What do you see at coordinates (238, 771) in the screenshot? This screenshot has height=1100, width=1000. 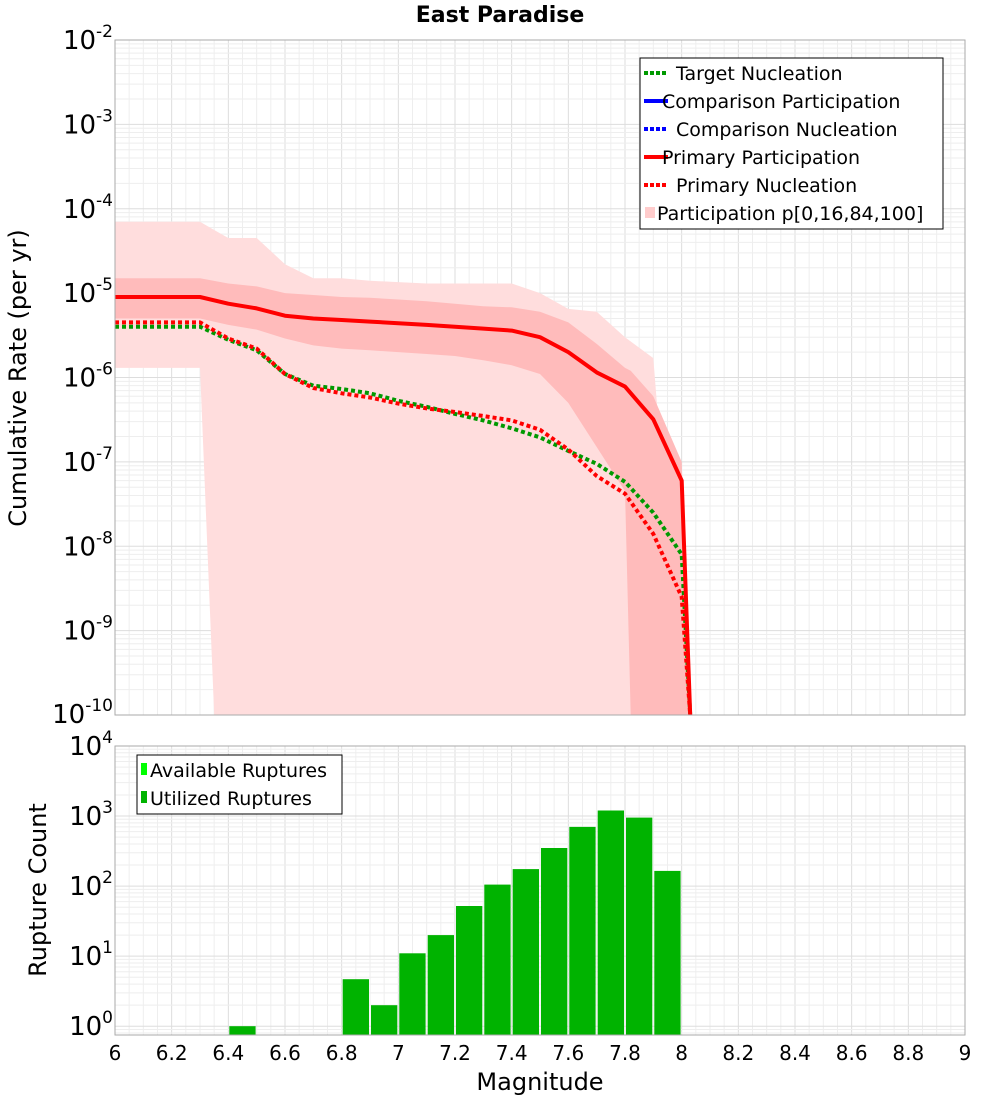 I see `legend-label: Available Ruptures` at bounding box center [238, 771].